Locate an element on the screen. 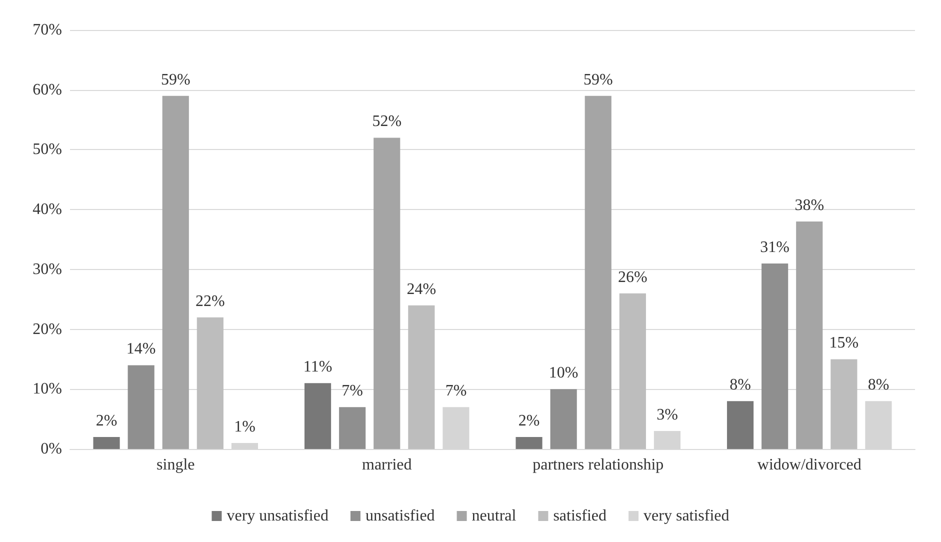 The image size is (941, 542). y-tick-label: 70% is located at coordinates (47, 30).